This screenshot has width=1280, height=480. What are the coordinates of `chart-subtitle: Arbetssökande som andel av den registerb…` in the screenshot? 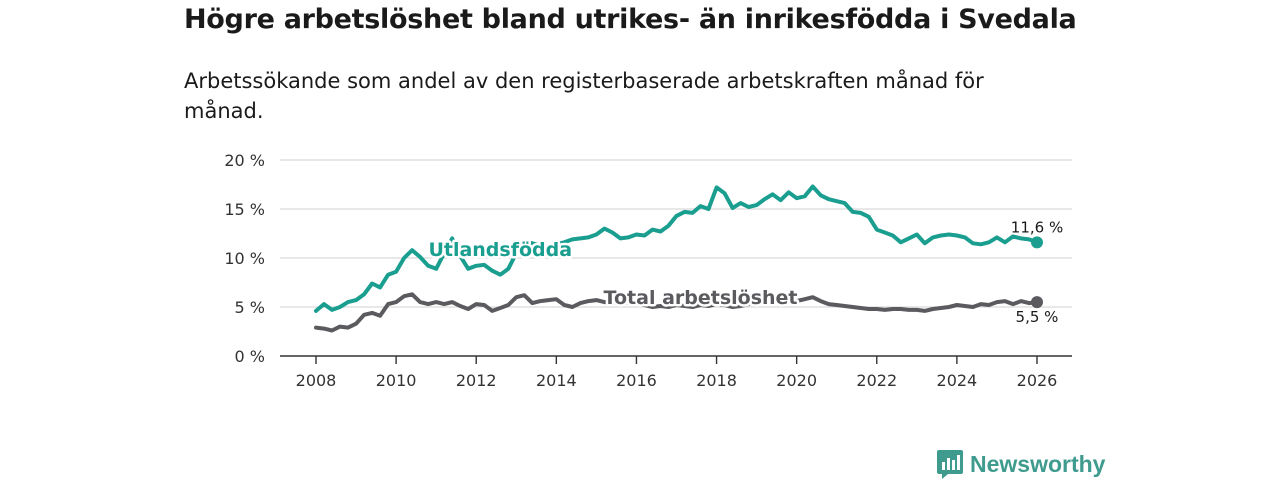 It's located at (584, 96).